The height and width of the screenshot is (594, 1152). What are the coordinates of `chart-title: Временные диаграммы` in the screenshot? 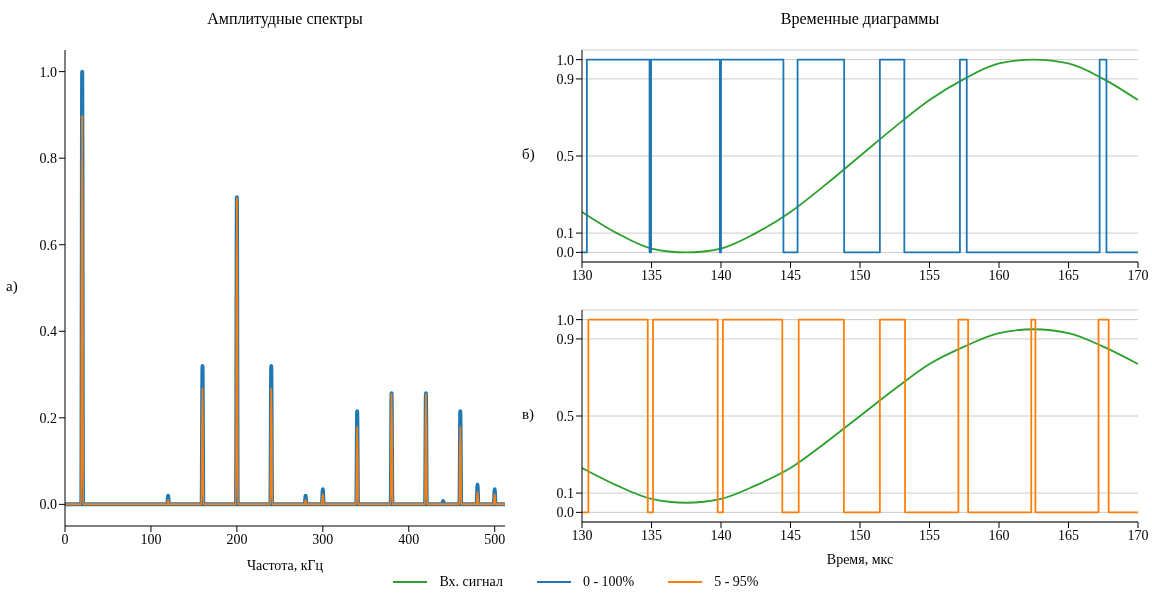 It's located at (860, 19).